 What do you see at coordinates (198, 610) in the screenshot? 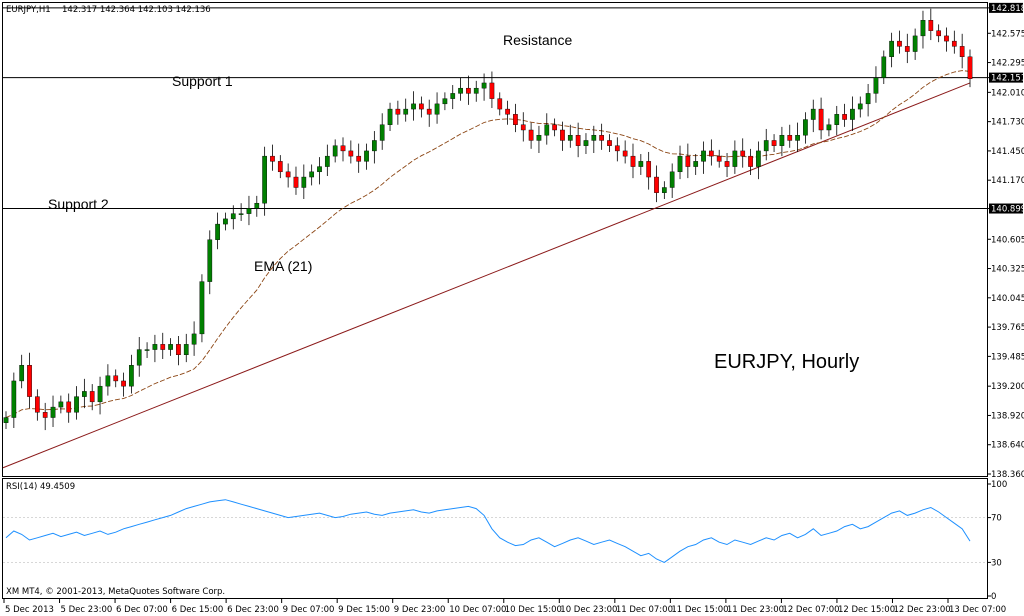
I see `time-tick-label: 6 Dec 15:00` at bounding box center [198, 610].